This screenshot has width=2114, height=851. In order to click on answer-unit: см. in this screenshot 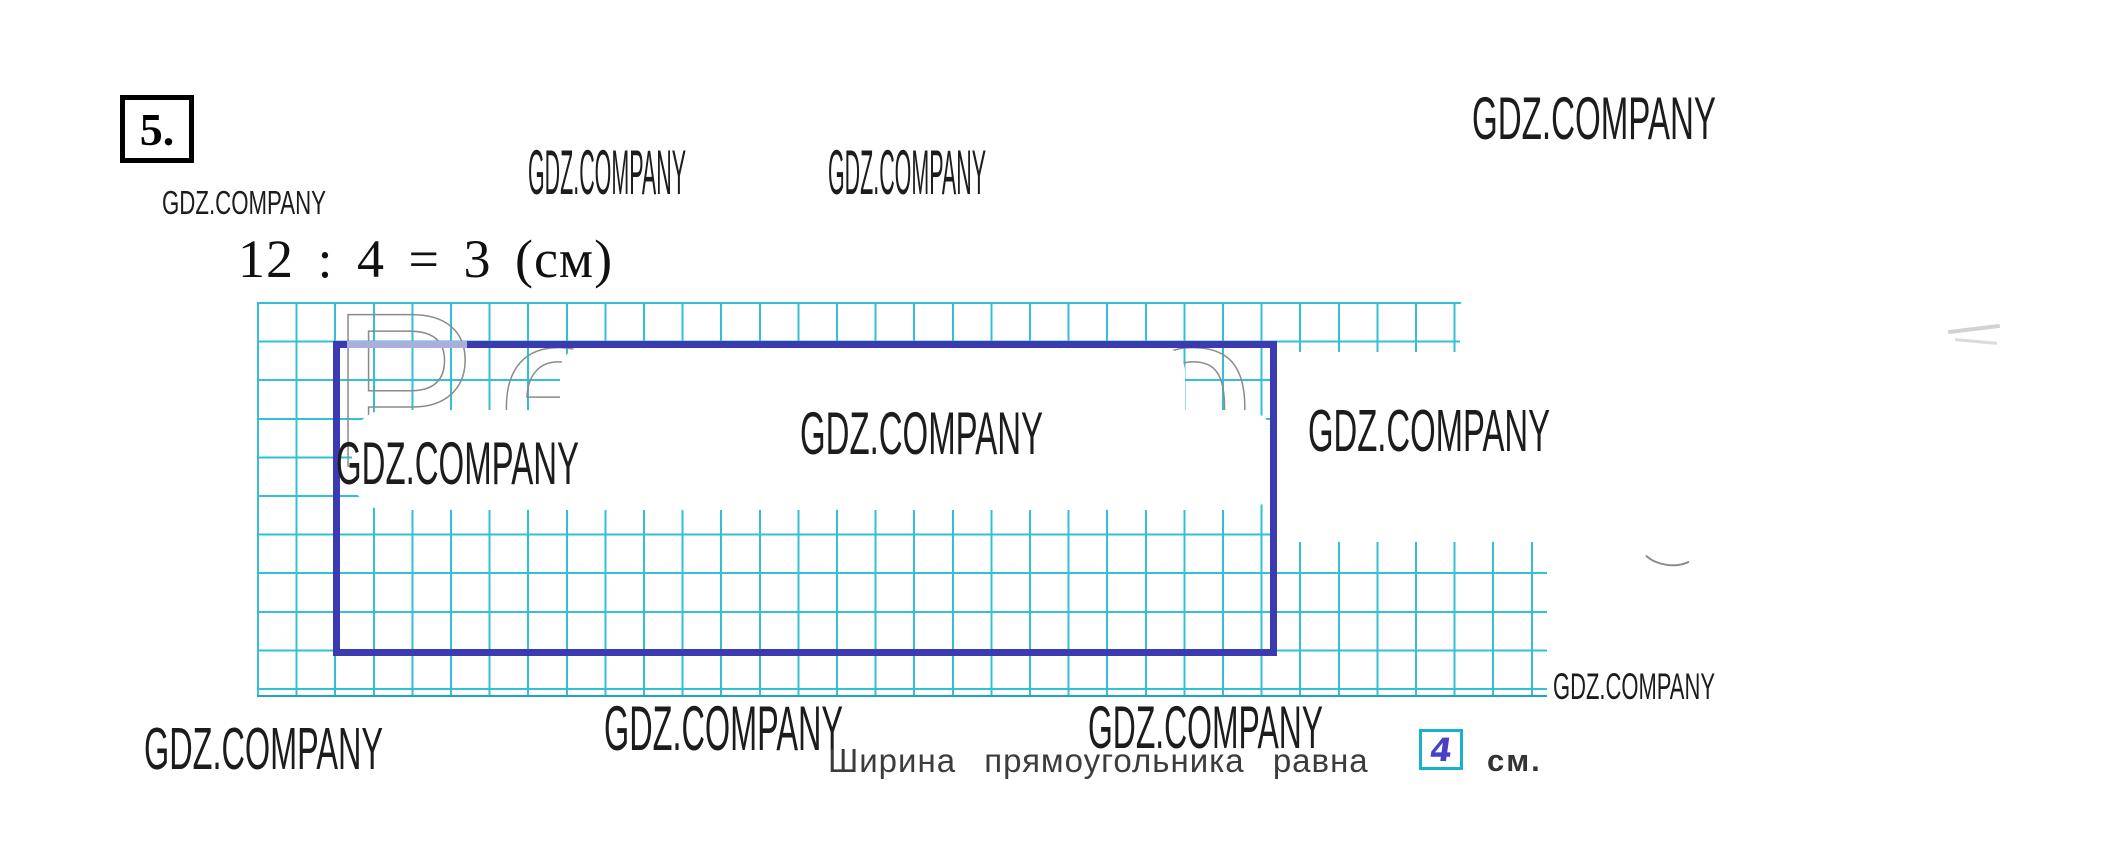, I will do `click(1514, 760)`.